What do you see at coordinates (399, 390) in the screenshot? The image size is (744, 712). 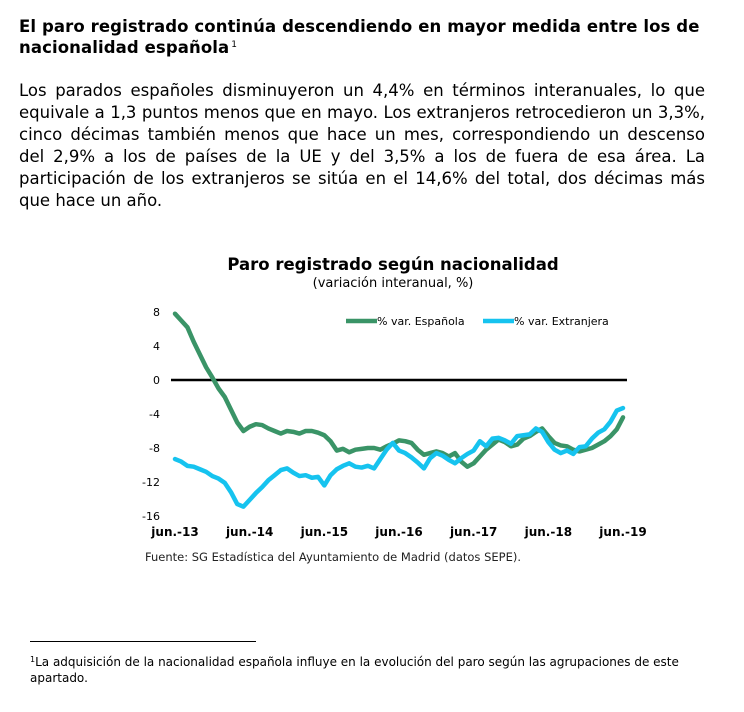 I see `series-line-espanola` at bounding box center [399, 390].